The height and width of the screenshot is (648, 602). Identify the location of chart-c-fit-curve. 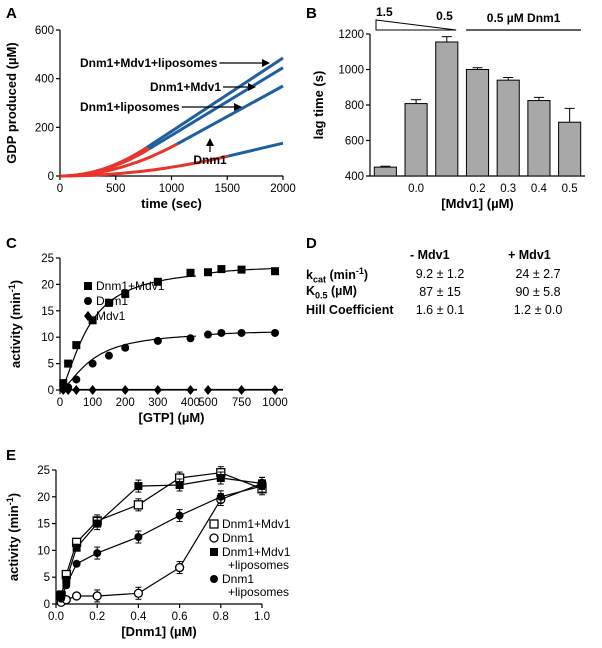
(127, 363).